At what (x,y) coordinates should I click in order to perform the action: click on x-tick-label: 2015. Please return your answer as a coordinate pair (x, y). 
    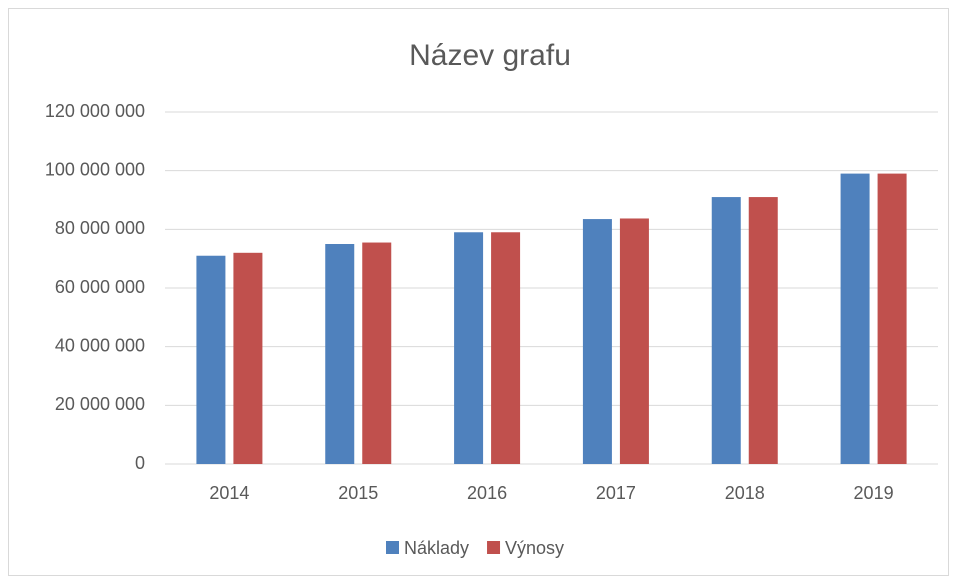
    Looking at the image, I should click on (358, 493).